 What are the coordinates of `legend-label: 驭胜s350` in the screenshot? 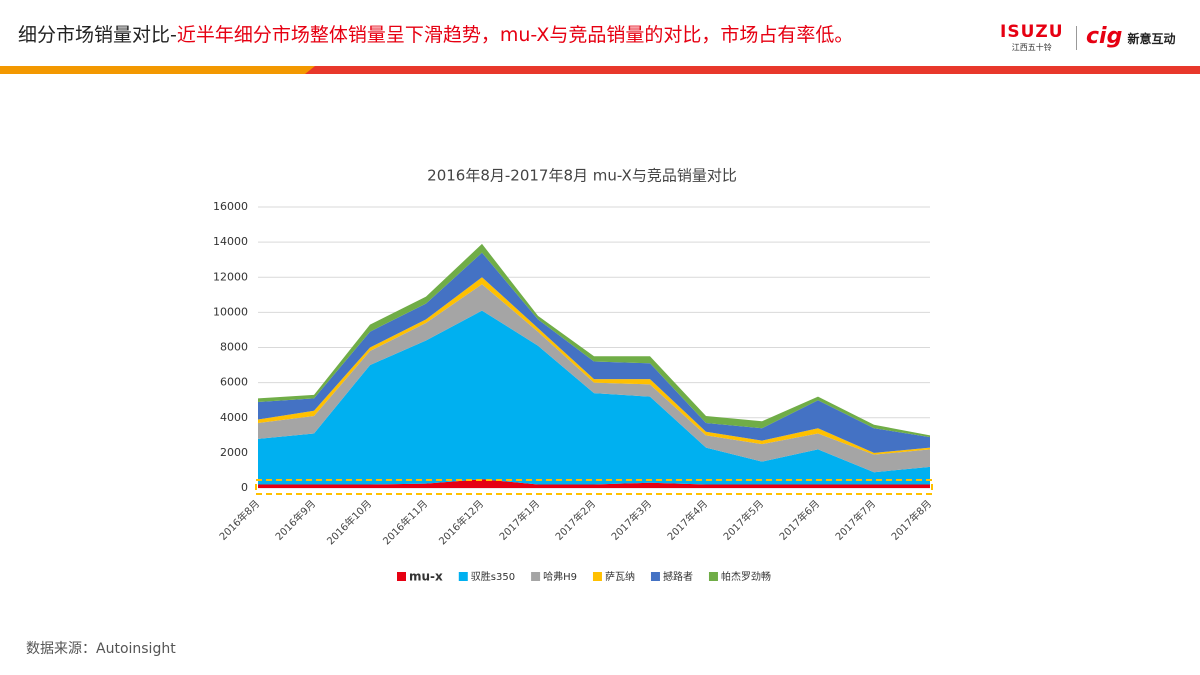 It's located at (493, 577).